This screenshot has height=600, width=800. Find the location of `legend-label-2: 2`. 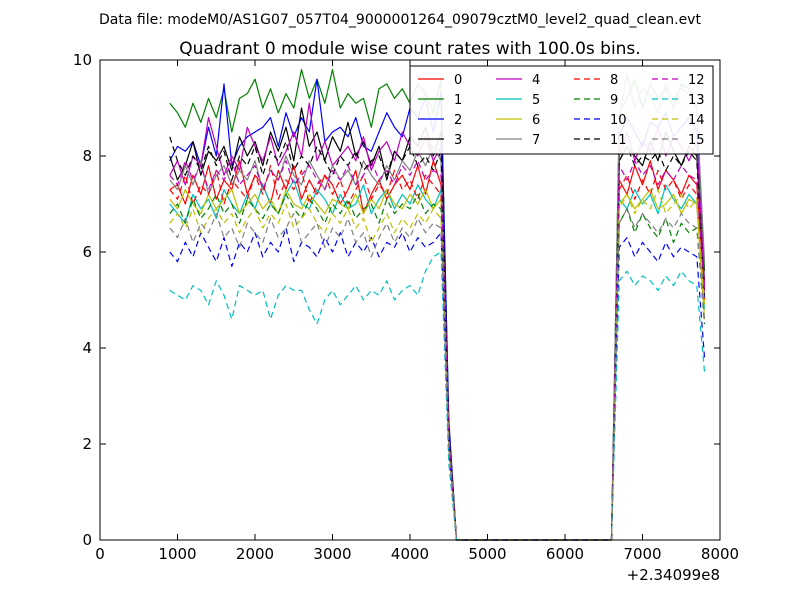

legend-label-2: 2 is located at coordinates (458, 120).